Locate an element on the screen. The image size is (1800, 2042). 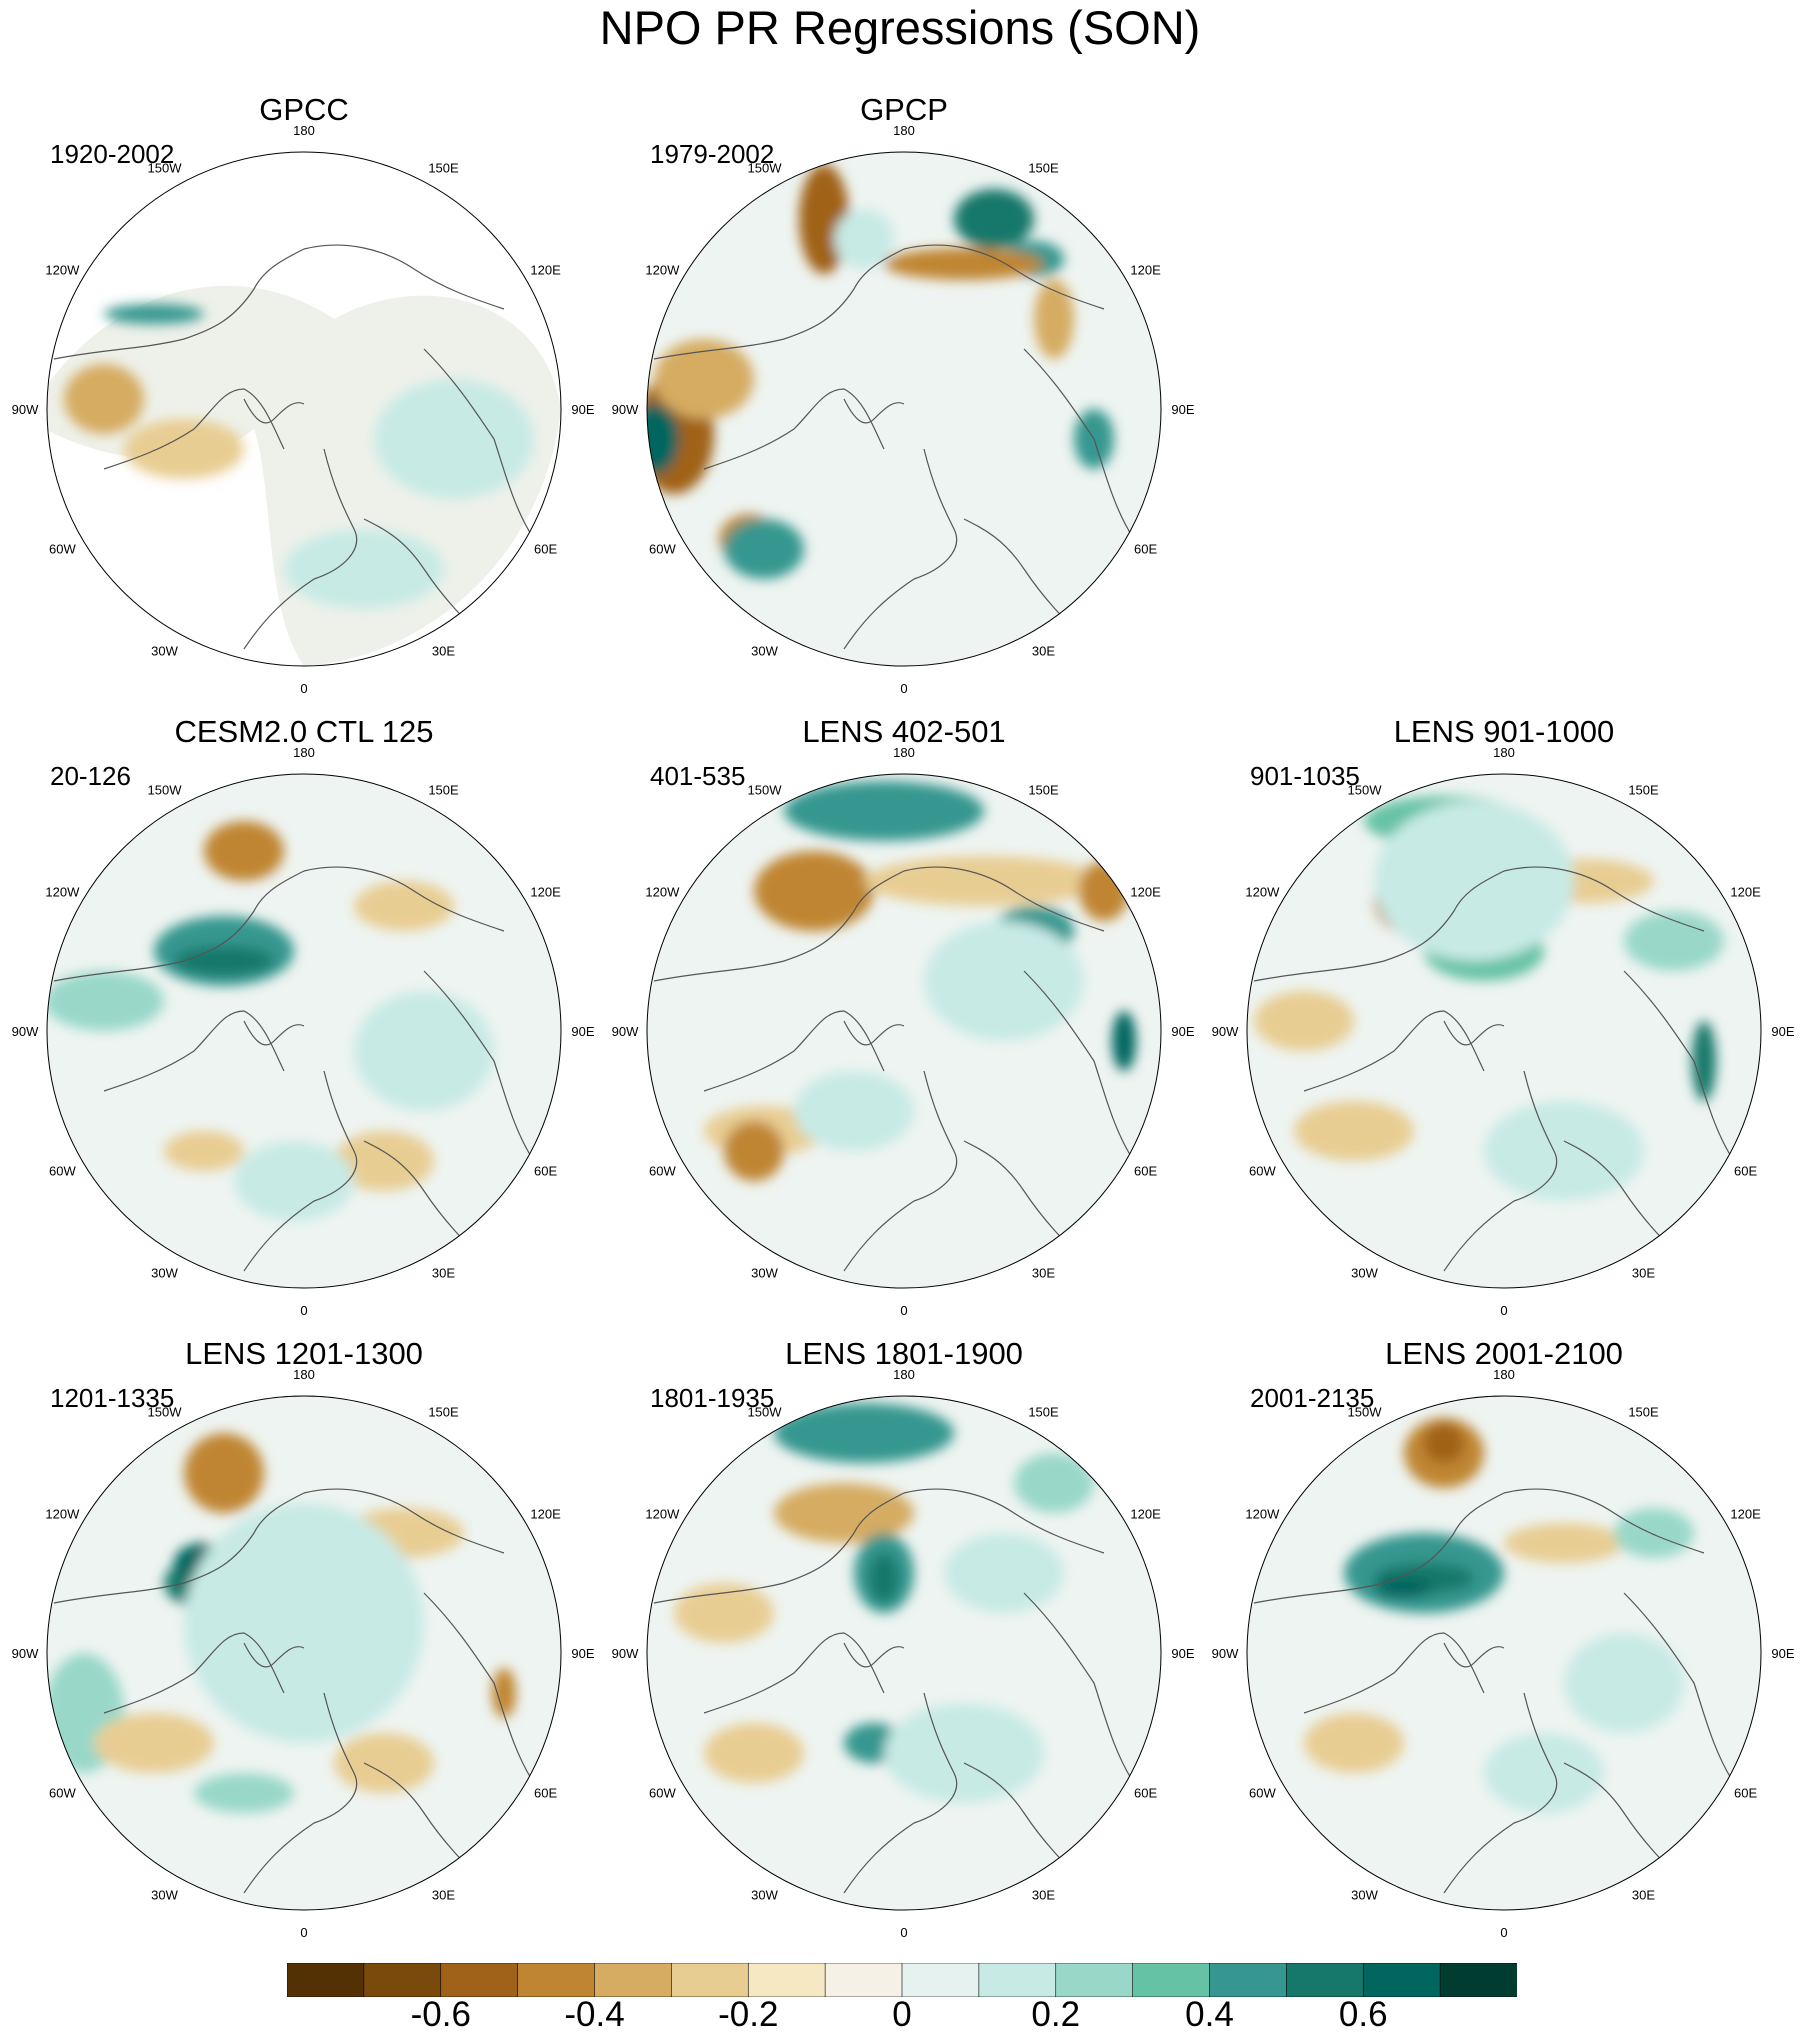
panel-period: 401-535 is located at coordinates (698, 776).